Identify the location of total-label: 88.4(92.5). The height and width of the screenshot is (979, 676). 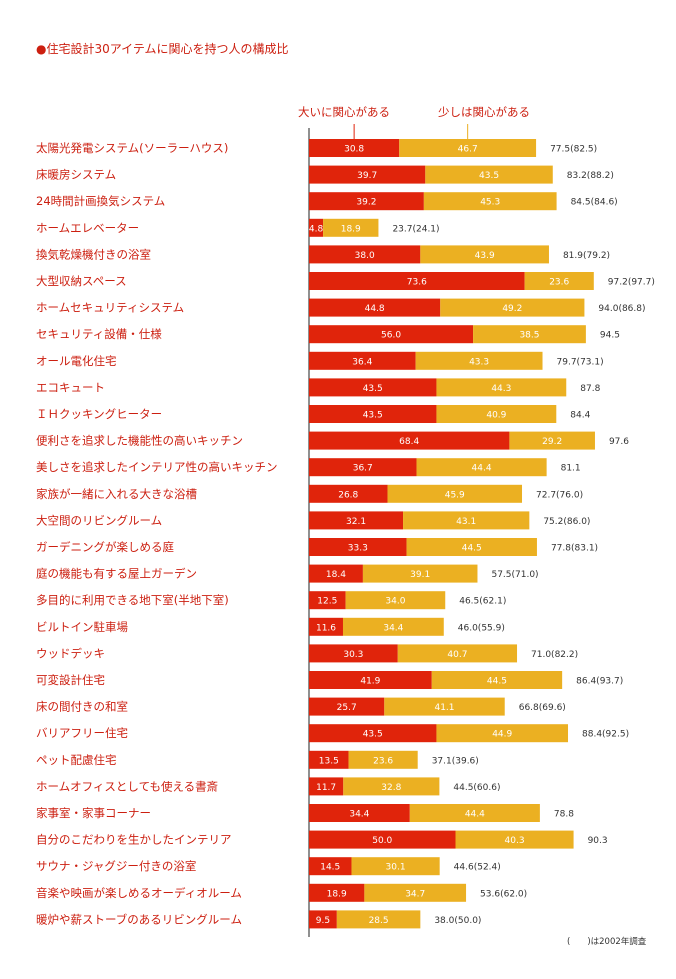
(605, 735).